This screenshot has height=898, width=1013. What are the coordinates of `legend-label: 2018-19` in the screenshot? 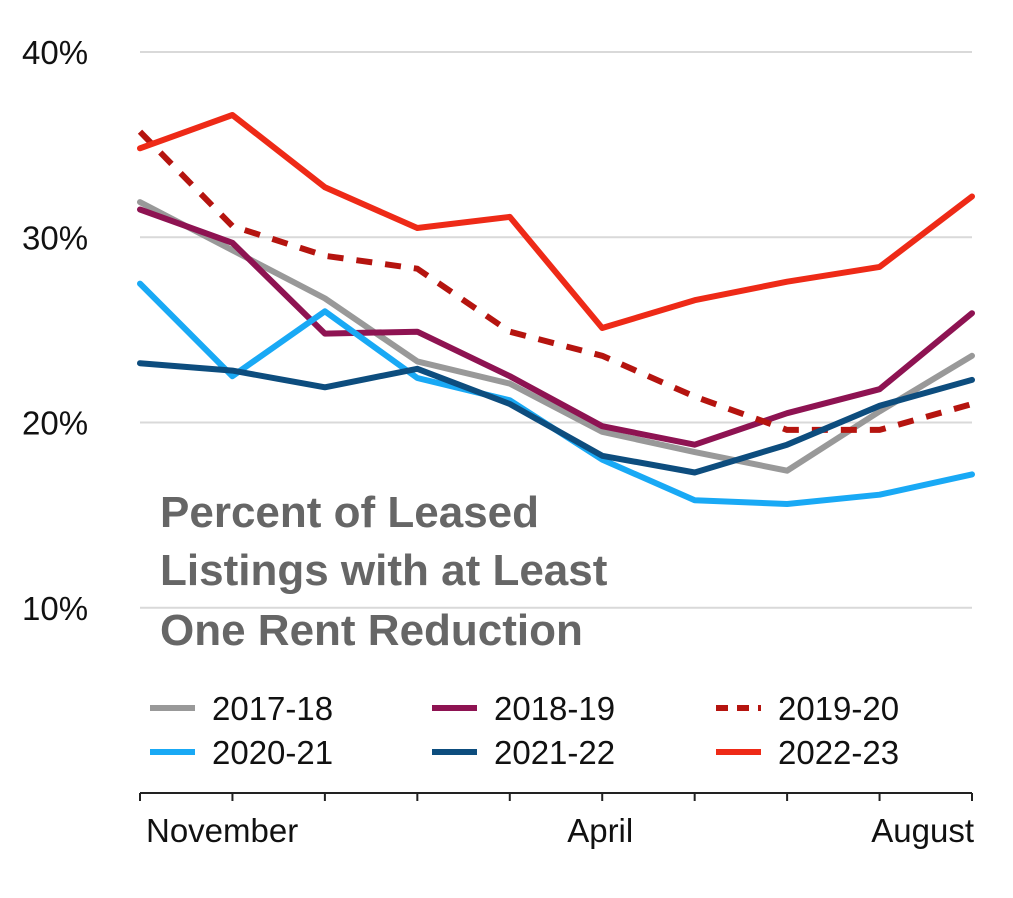 It's located at (554, 708).